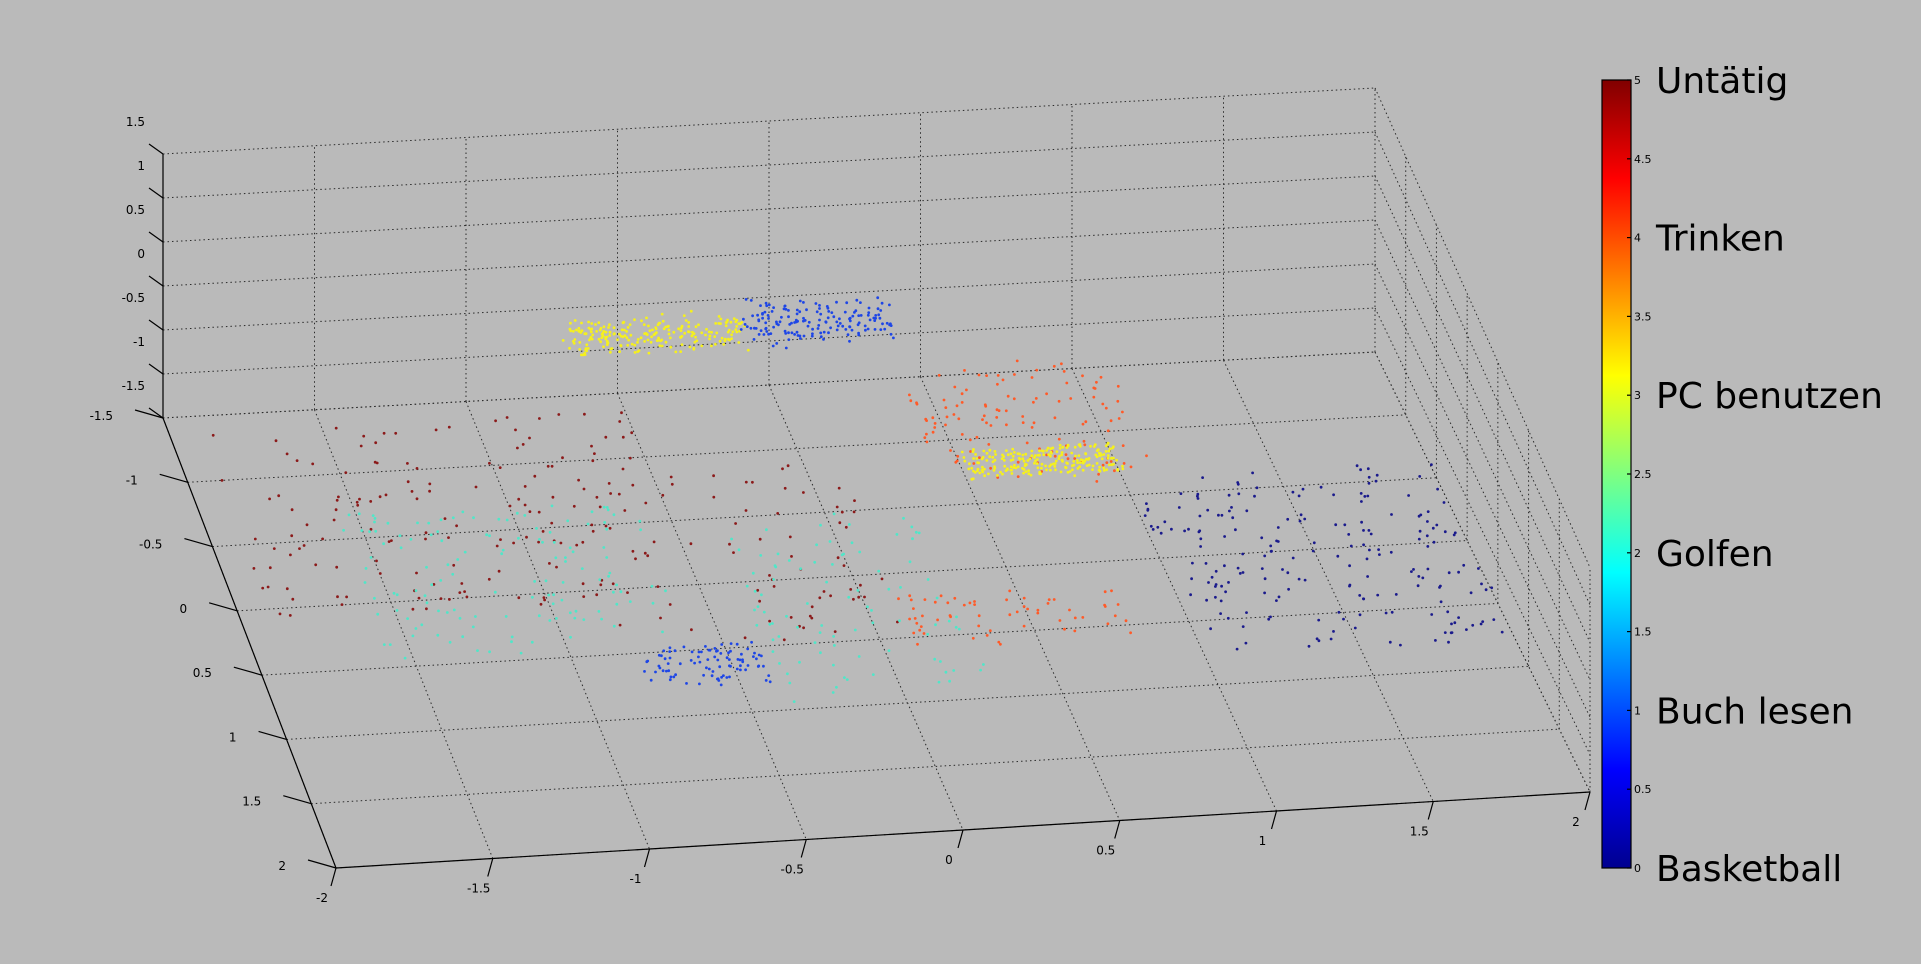 This screenshot has width=1921, height=964. I want to click on y-tick-label: -0.5, so click(150, 545).